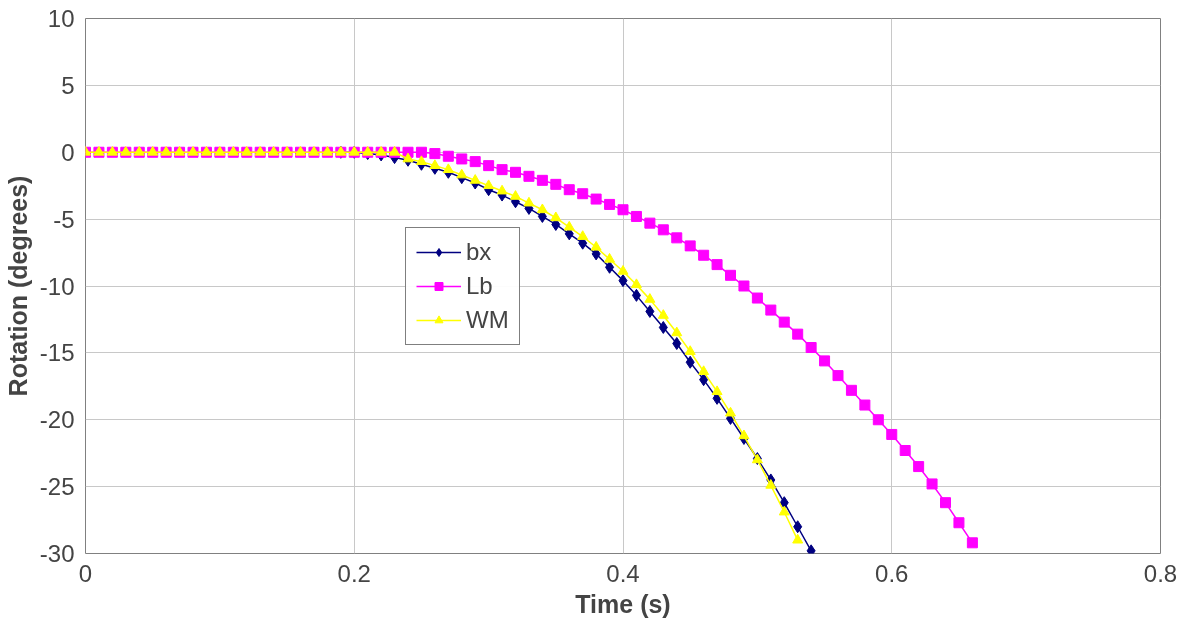 Image resolution: width=1203 pixels, height=625 pixels. Describe the element at coordinates (64, 219) in the screenshot. I see `y-tick-label: -5` at that location.